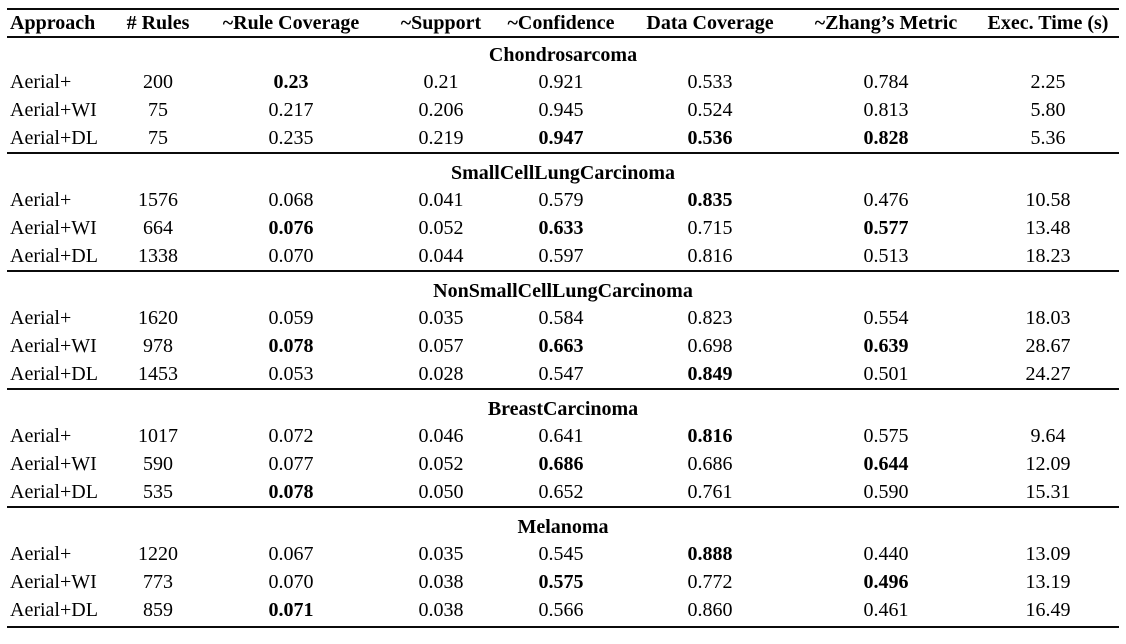  Describe the element at coordinates (1048, 436) in the screenshot. I see `value-cell: 9.64` at that location.